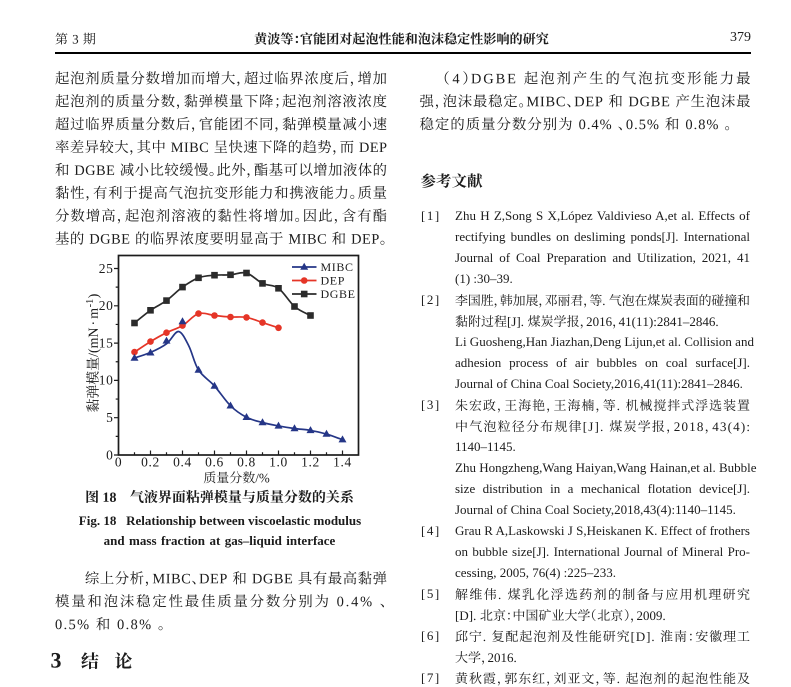  Describe the element at coordinates (106, 380) in the screenshot. I see `svg-text: 10` at that location.